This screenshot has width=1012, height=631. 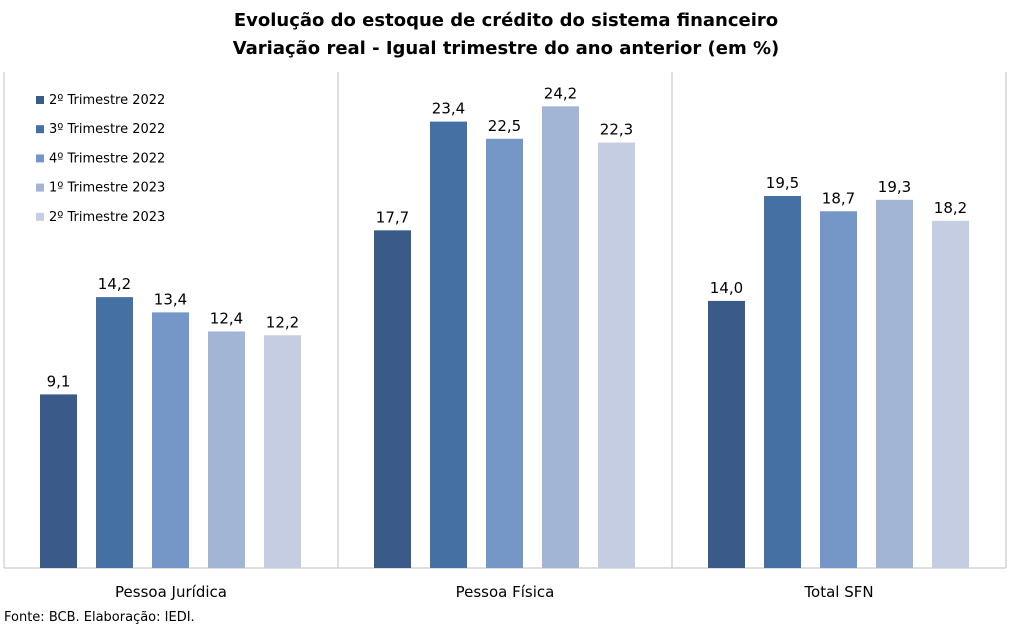 What do you see at coordinates (59, 381) in the screenshot?
I see `data-label: 9,1` at bounding box center [59, 381].